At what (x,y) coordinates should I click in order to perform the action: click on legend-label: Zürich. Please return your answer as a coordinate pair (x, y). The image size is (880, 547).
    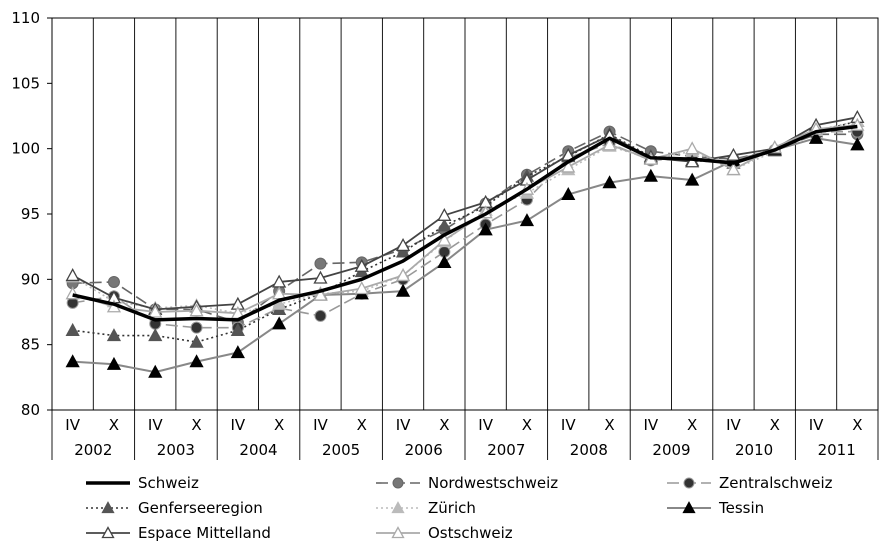
    Looking at the image, I should click on (452, 508).